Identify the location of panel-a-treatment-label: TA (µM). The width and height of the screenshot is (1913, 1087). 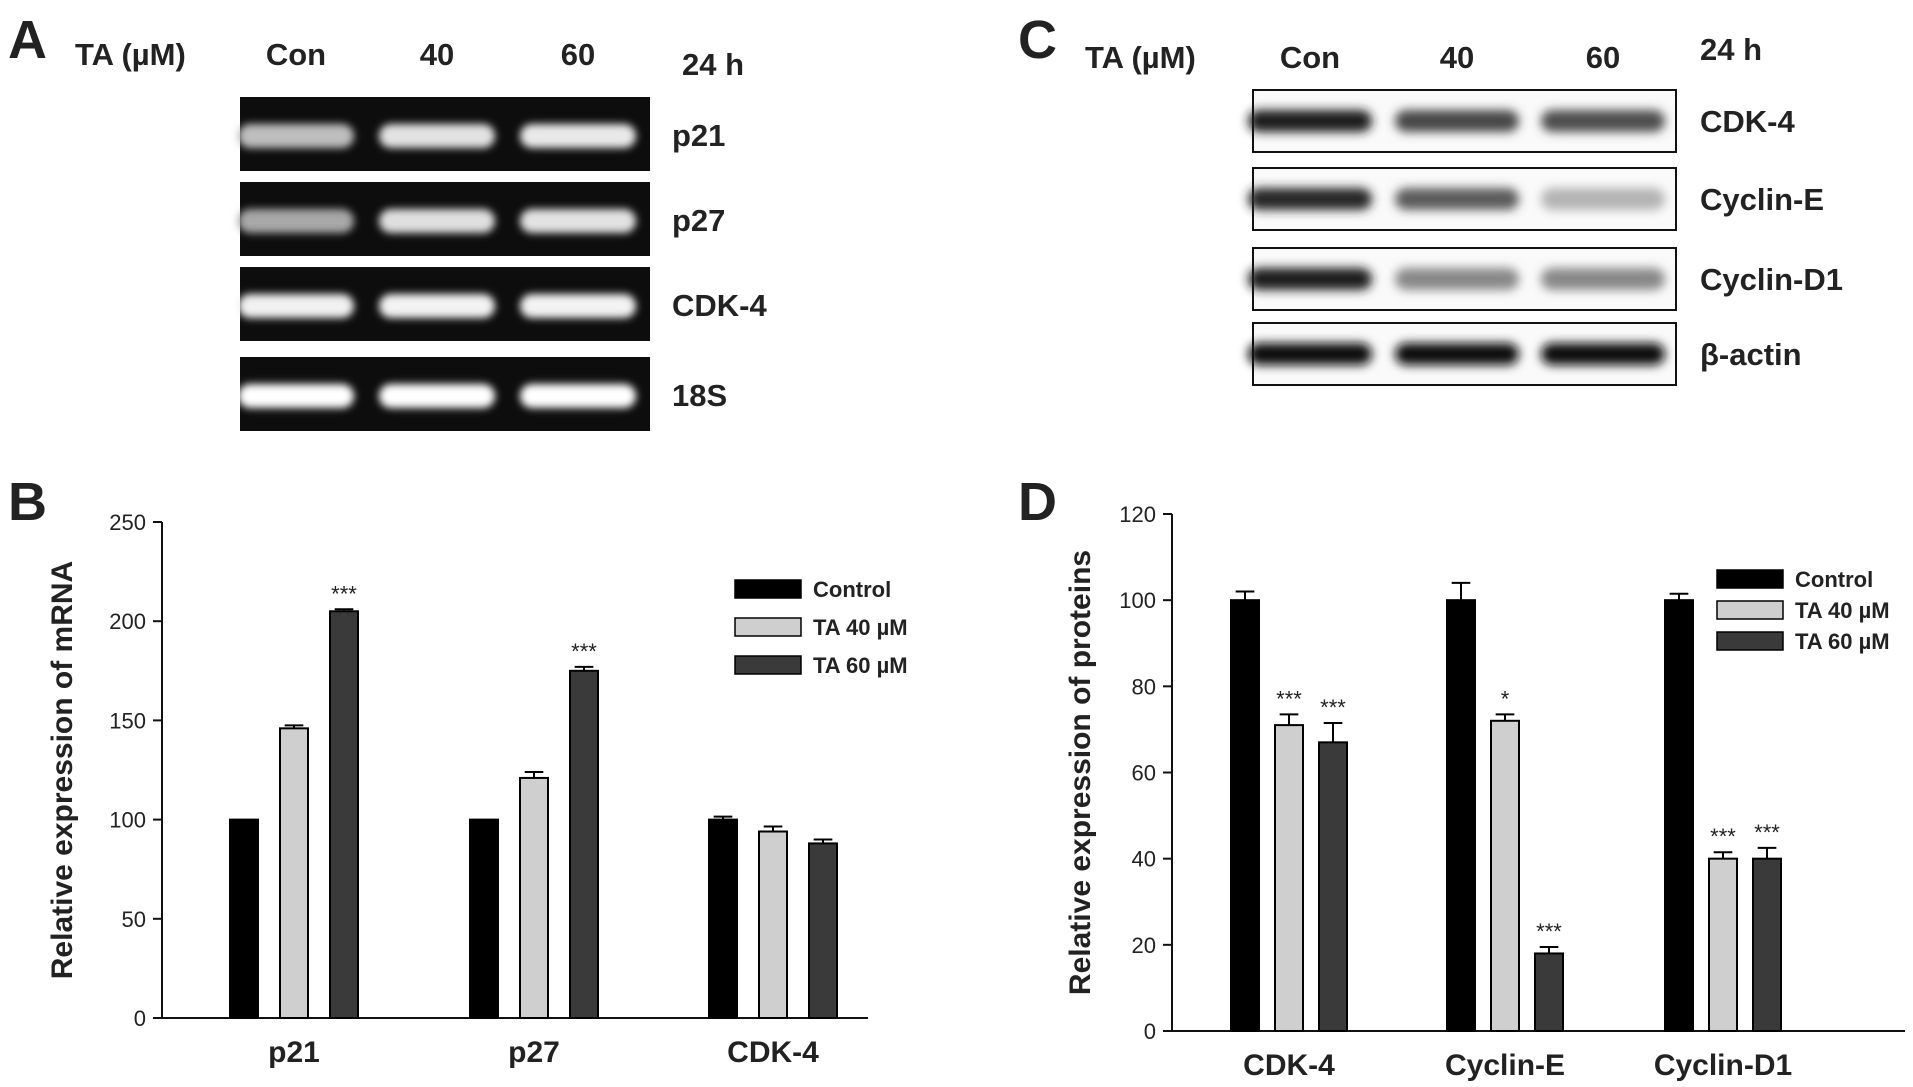
(130, 54).